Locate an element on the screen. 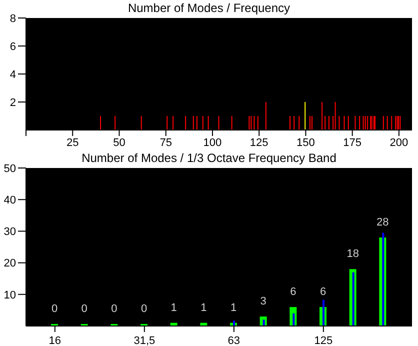  x-tick-label: 100 is located at coordinates (212, 142).